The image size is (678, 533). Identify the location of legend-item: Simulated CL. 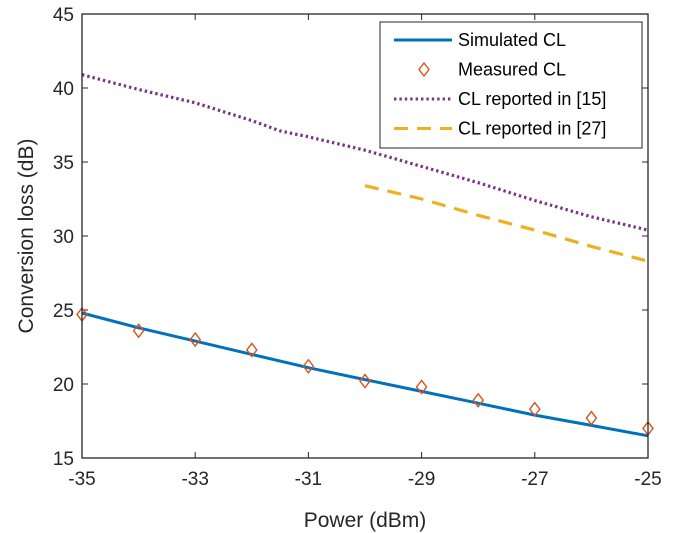
(480, 40).